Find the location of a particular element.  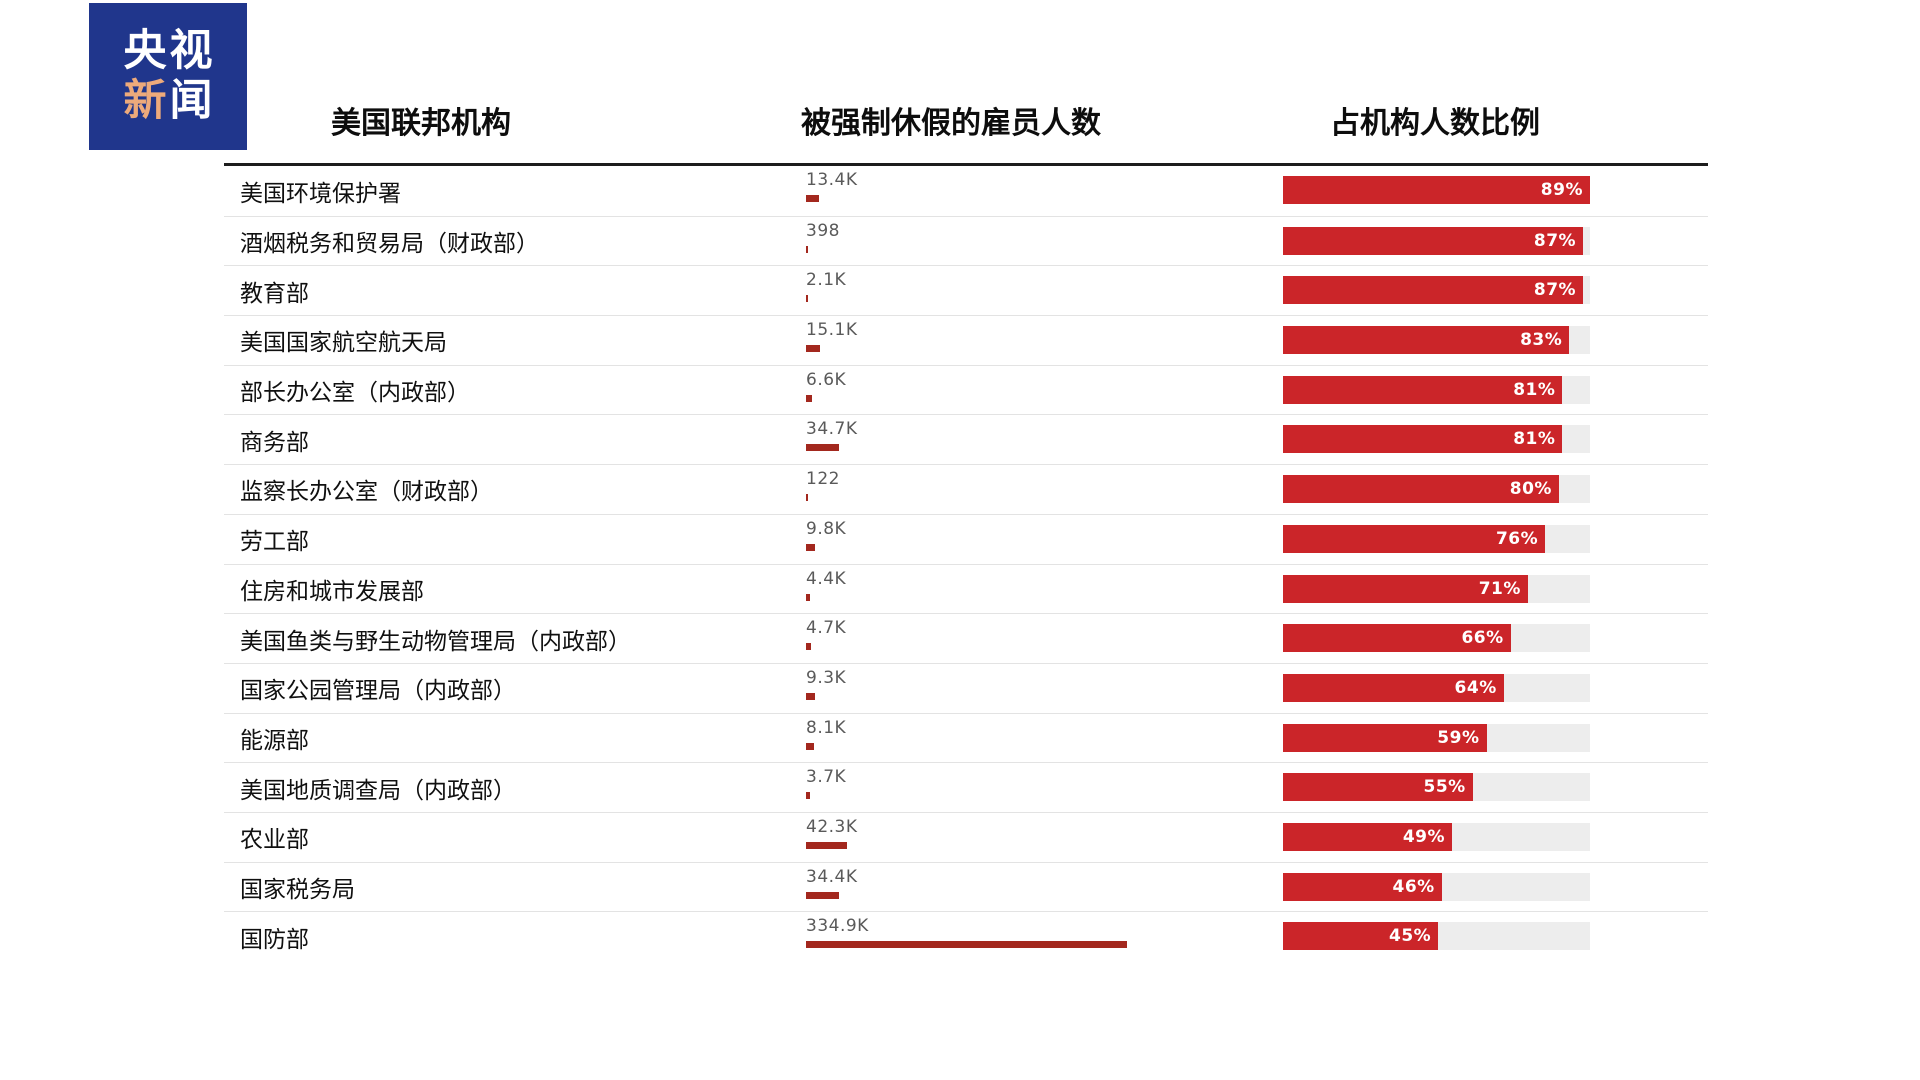

agency-name: 商务部 is located at coordinates (274, 442).